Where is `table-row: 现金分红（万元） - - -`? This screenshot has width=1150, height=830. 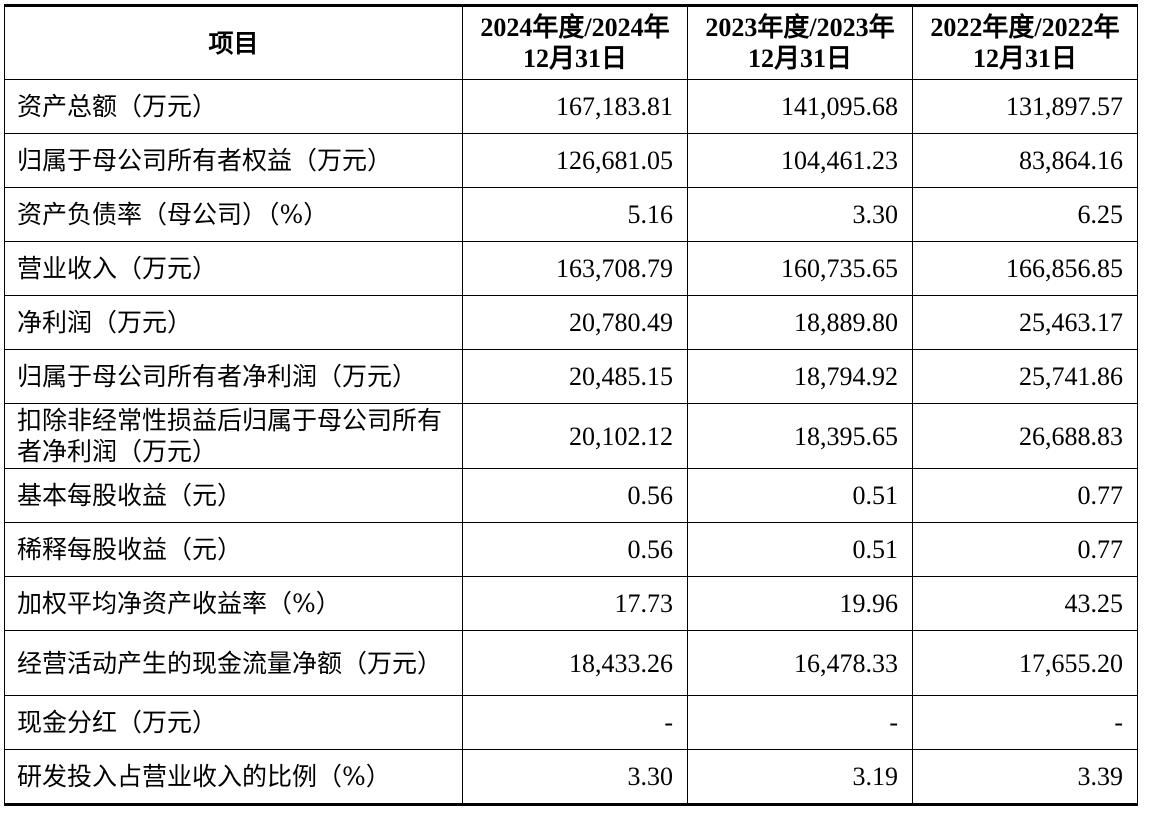
table-row: 现金分红（万元） - - - is located at coordinates (571, 722).